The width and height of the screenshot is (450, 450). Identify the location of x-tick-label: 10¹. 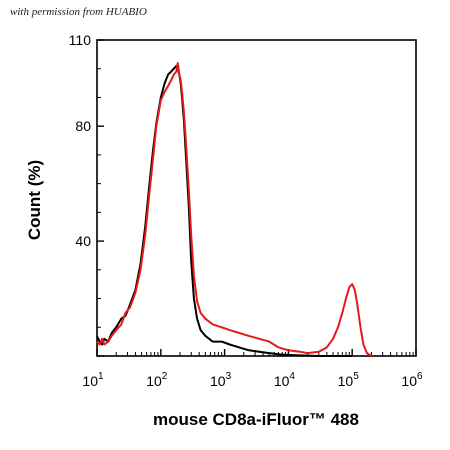
(93, 380).